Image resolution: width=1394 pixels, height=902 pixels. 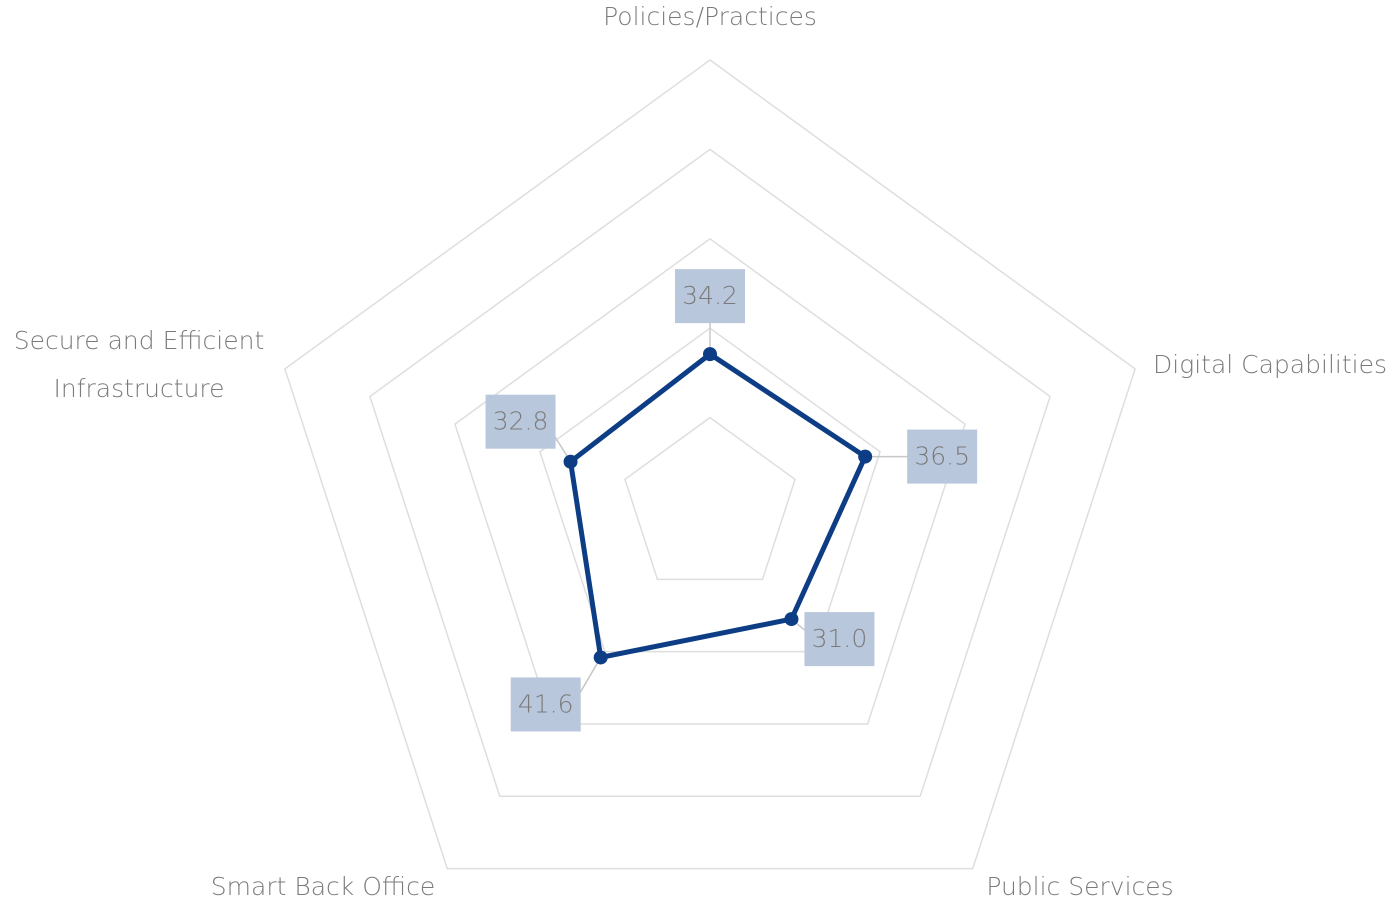 I want to click on data-label: 34.2, so click(x=710, y=295).